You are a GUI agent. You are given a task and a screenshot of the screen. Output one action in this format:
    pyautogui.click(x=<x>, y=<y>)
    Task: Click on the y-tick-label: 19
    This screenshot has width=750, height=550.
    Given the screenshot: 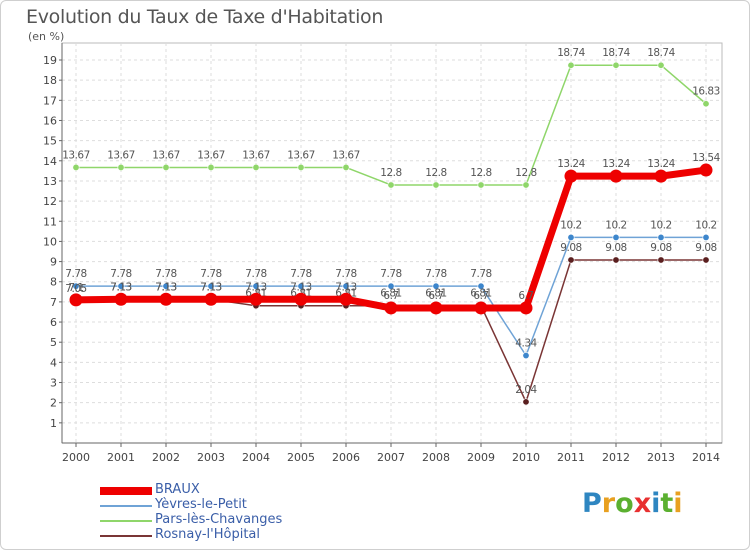 What is the action you would take?
    pyautogui.click(x=50, y=60)
    